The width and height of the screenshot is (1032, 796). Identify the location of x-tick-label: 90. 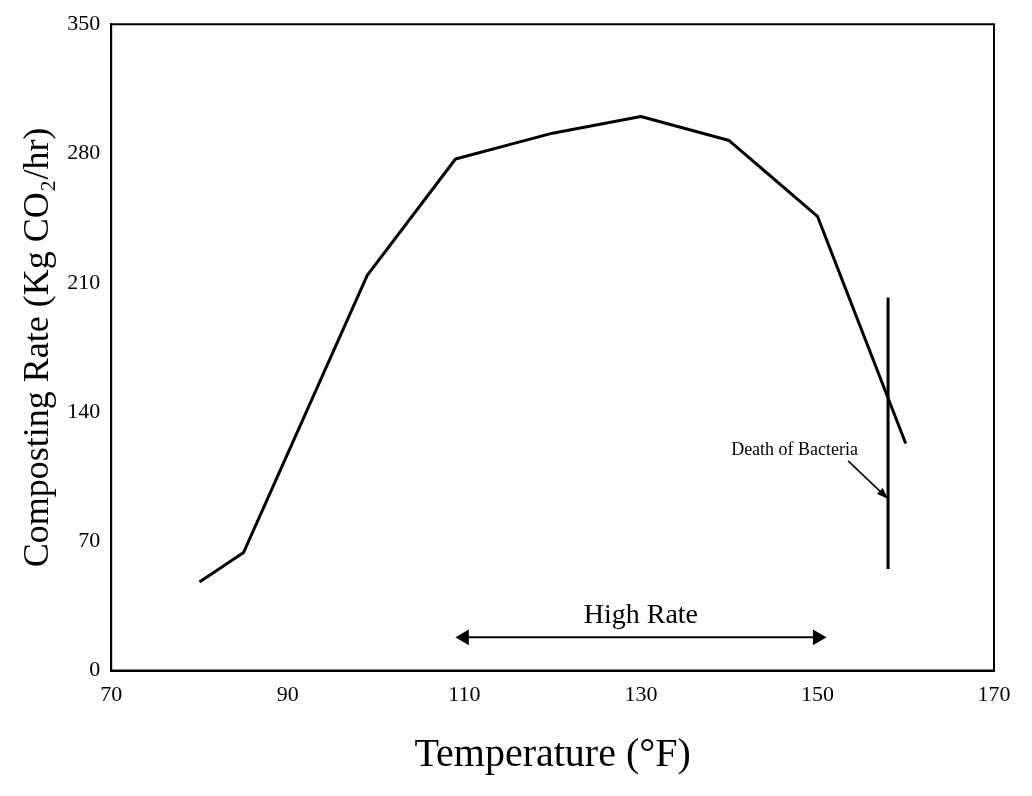
(287, 693).